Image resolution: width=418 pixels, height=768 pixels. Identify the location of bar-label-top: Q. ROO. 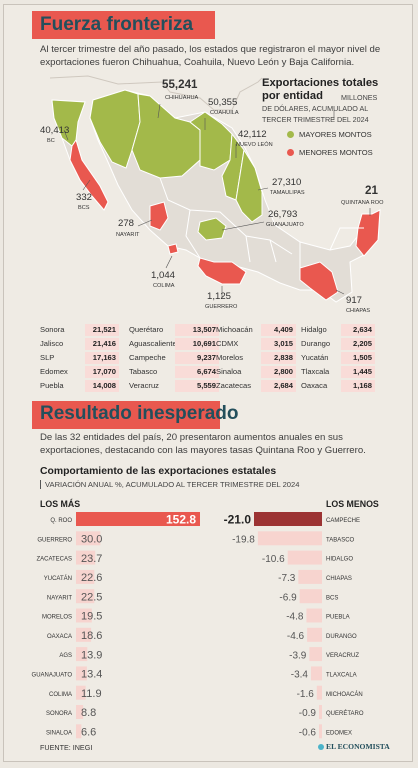
(61, 521).